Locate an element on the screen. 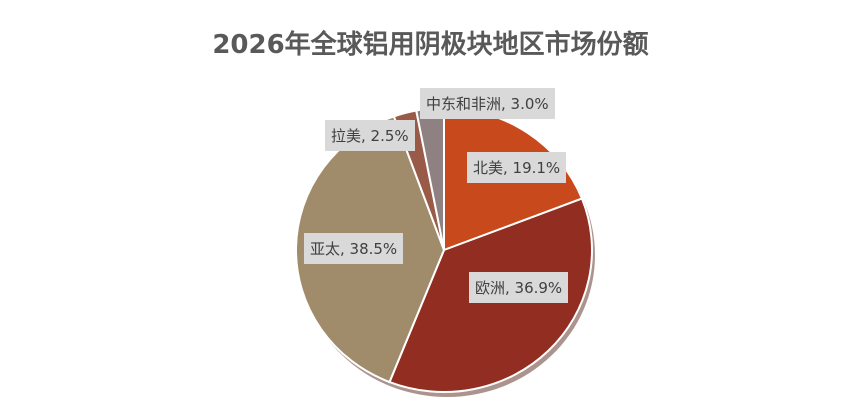  data-label: 亚太, 38.5% is located at coordinates (354, 248).